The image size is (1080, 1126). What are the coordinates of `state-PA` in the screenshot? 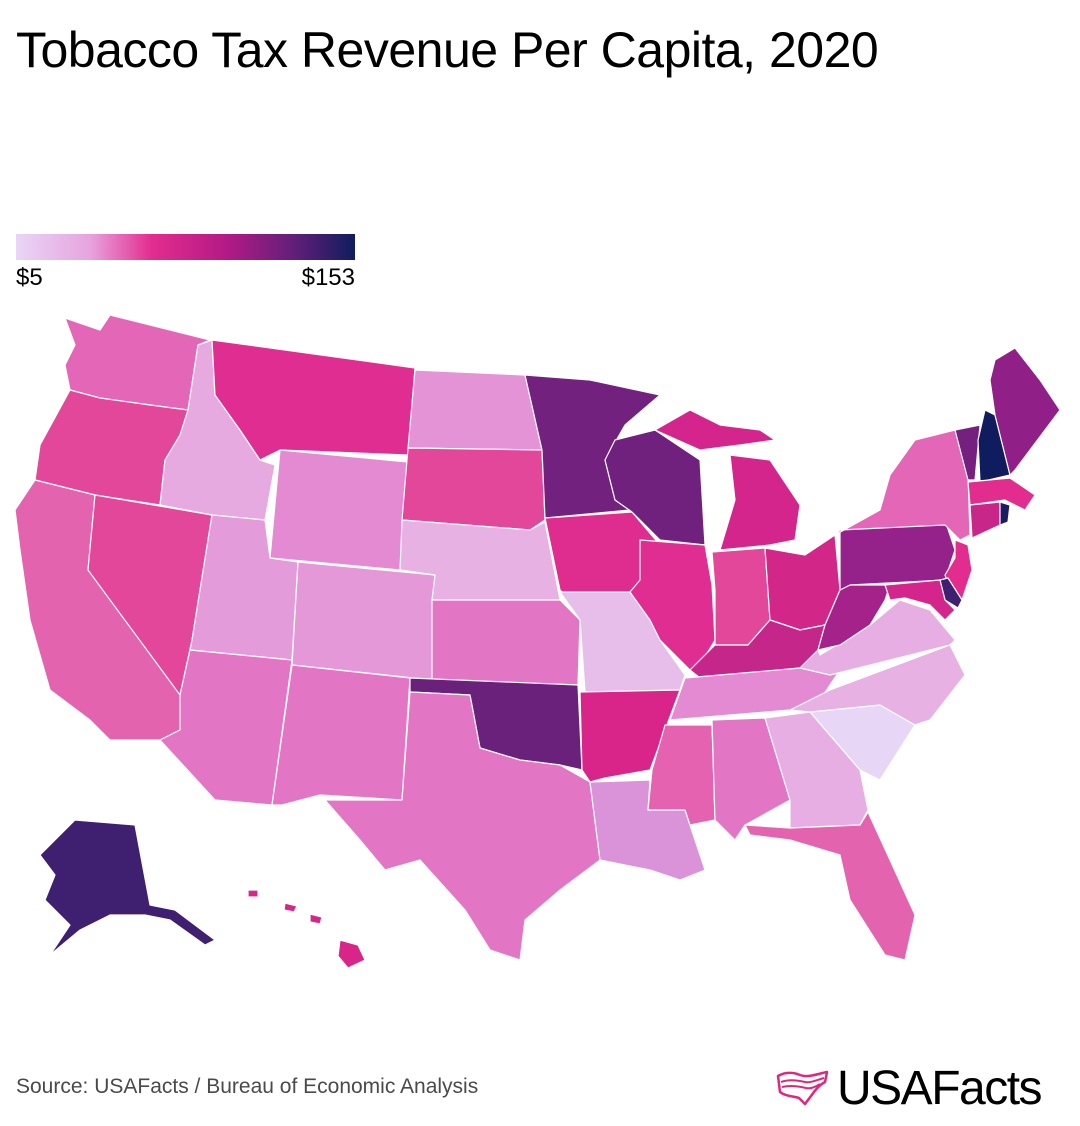 It's located at (897, 555).